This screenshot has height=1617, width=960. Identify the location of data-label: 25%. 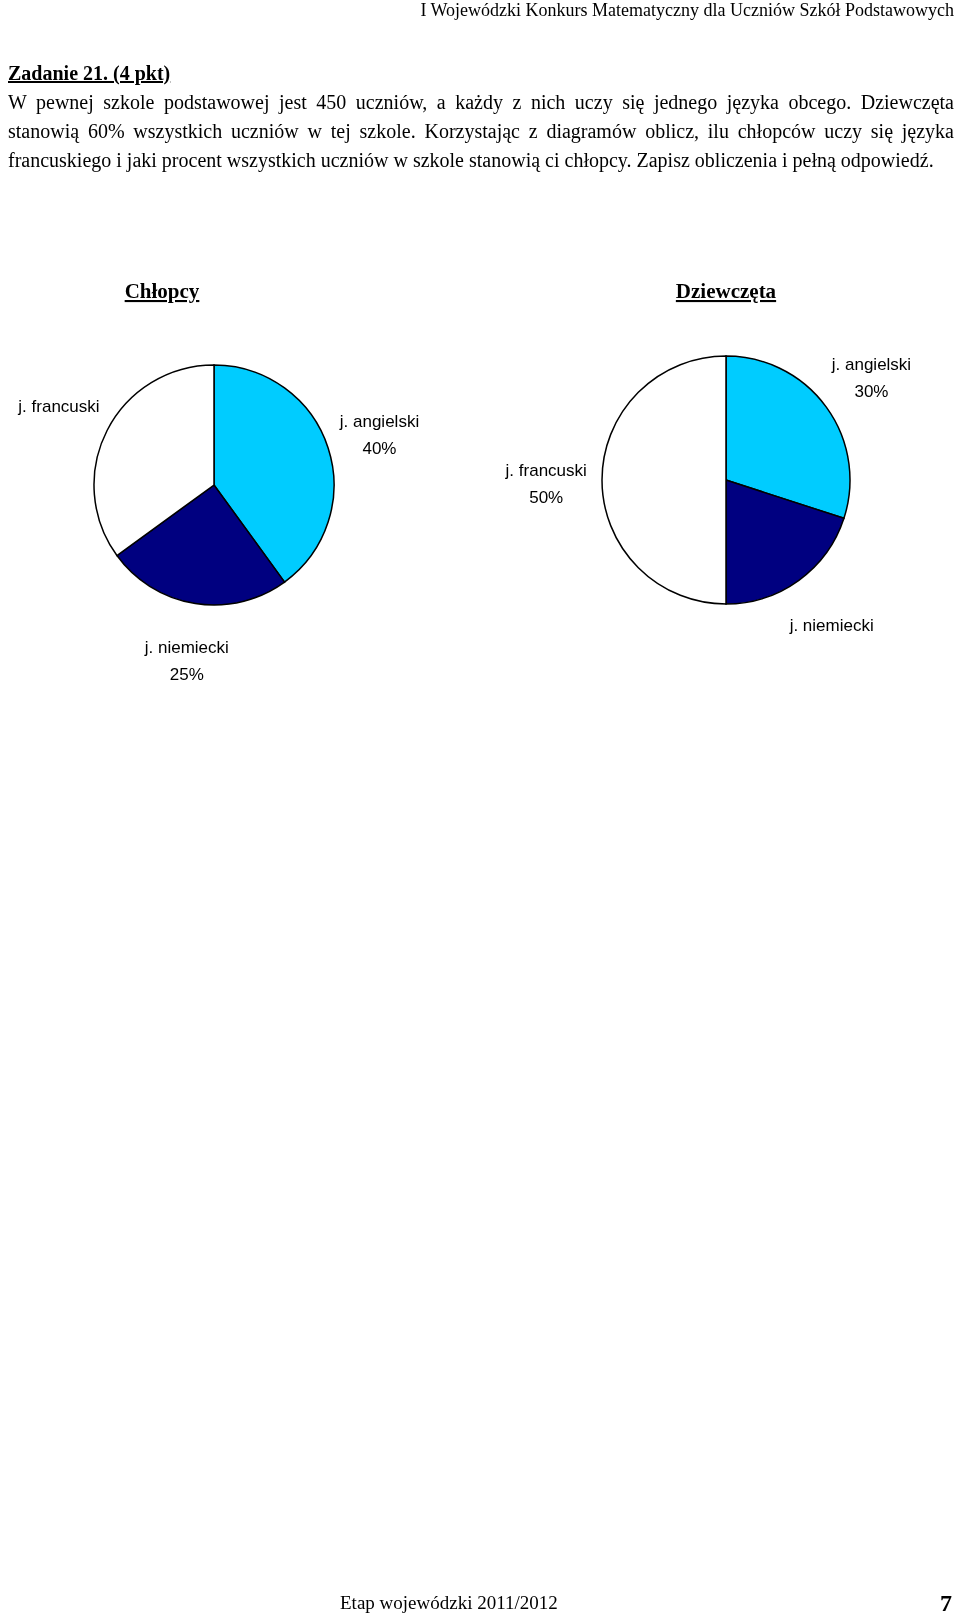
(186, 674).